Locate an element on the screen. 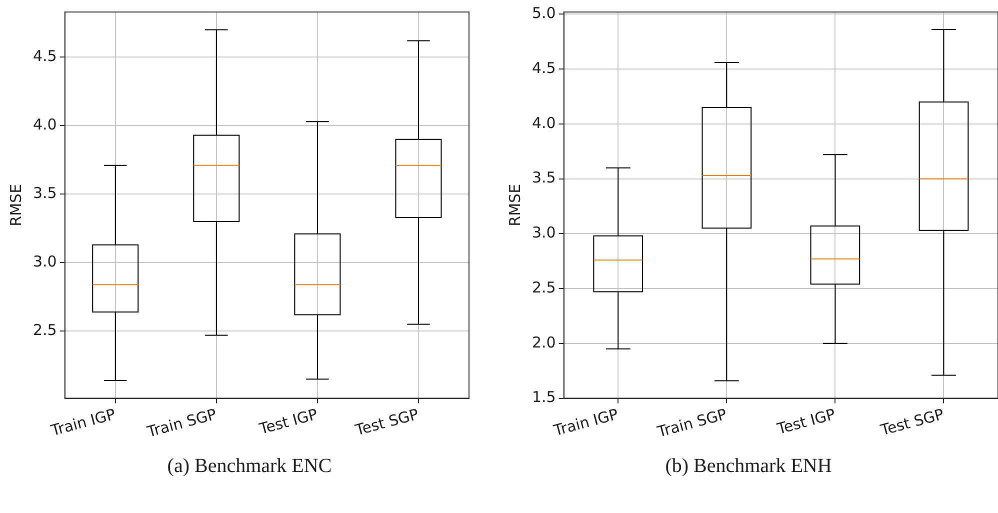 This screenshot has width=998, height=513. y-tick-label: 2.0 is located at coordinates (544, 342).